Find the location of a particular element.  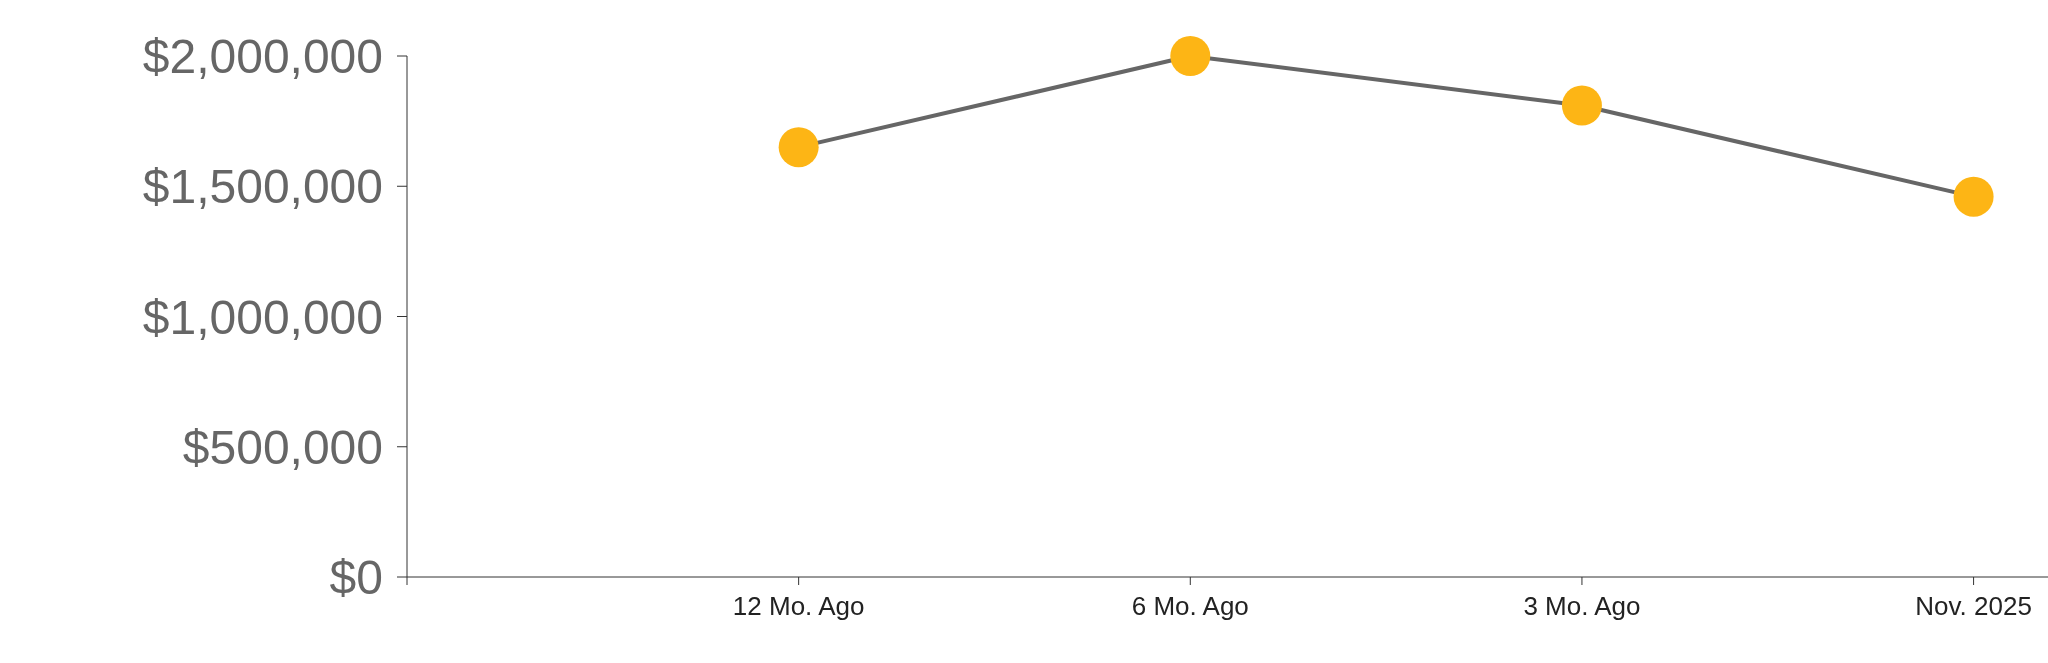

x-tick-label: 6 Mo. Ago is located at coordinates (1190, 606).